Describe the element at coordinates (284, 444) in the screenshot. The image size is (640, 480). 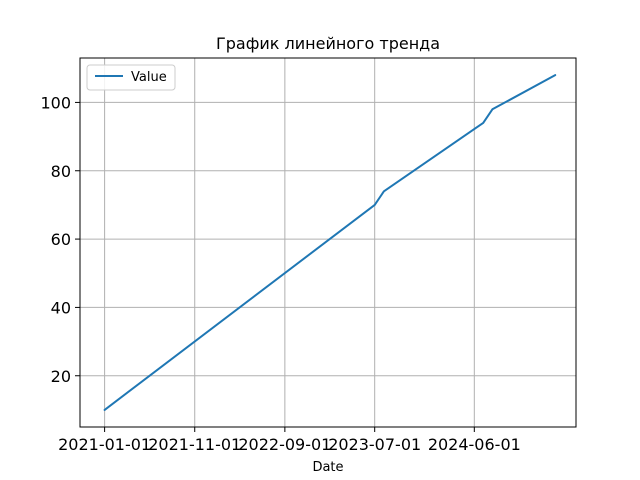
I see `x-tick-label: 2022-09-01` at that location.